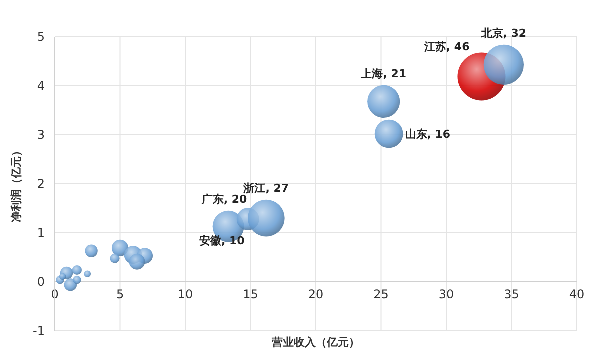  I want to click on annotation: 浙江, 27, so click(266, 188).